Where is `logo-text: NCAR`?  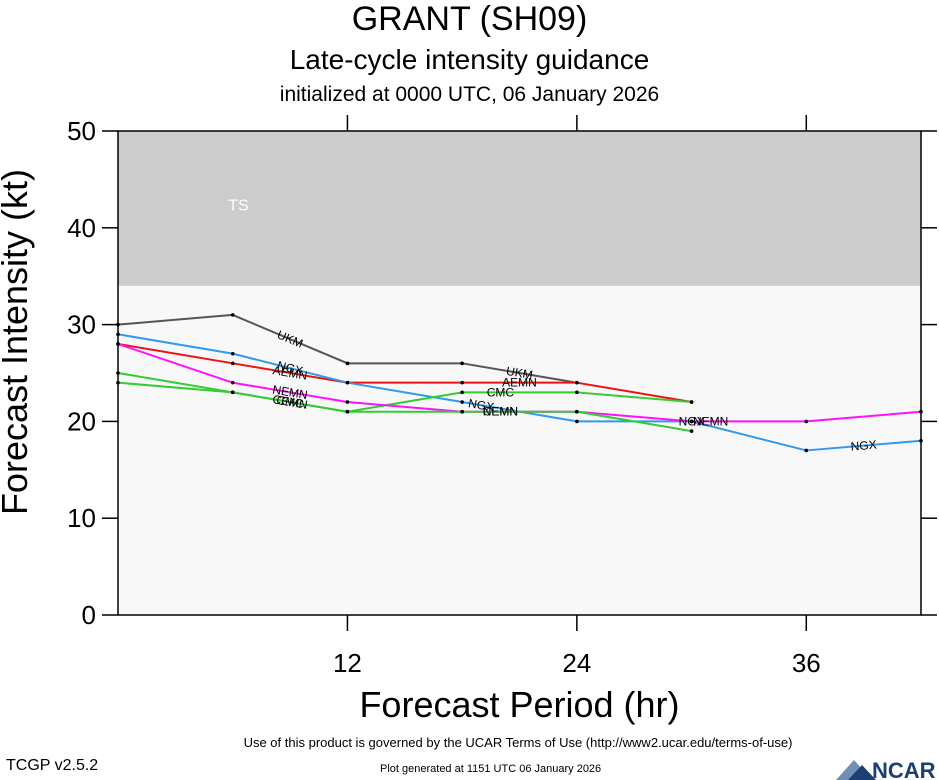
logo-text: NCAR is located at coordinates (904, 769).